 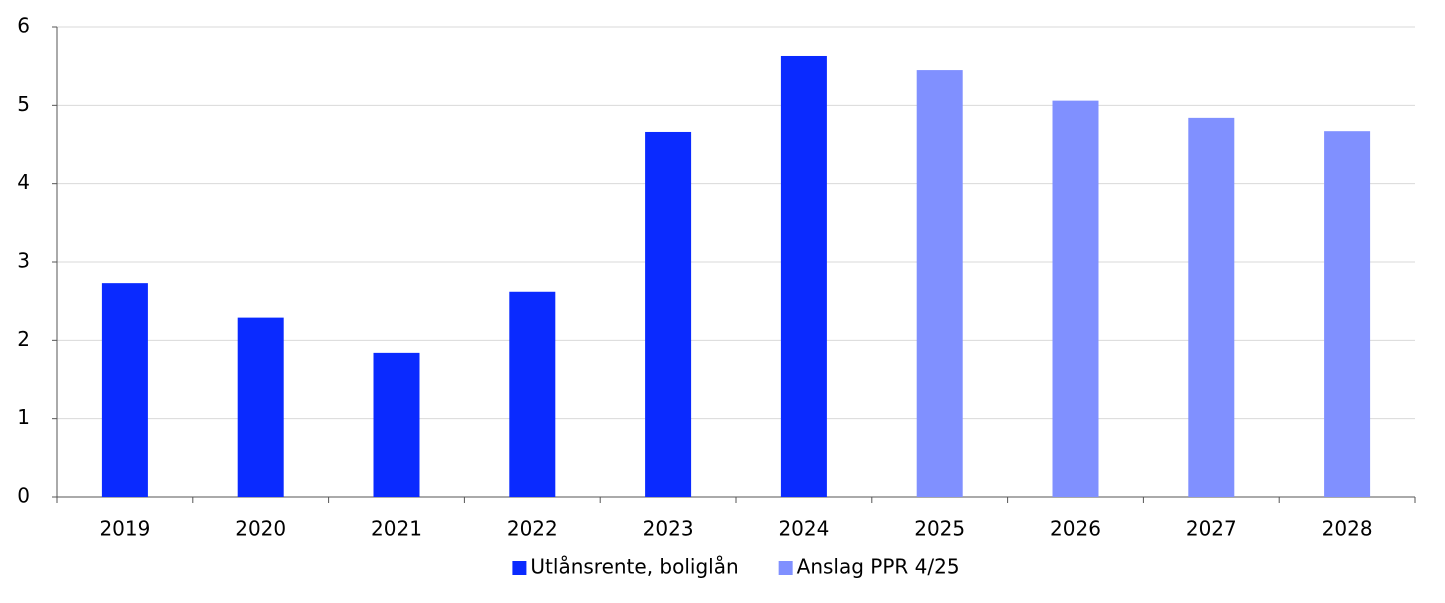 I want to click on y-tick-label: 5, so click(x=23, y=104).